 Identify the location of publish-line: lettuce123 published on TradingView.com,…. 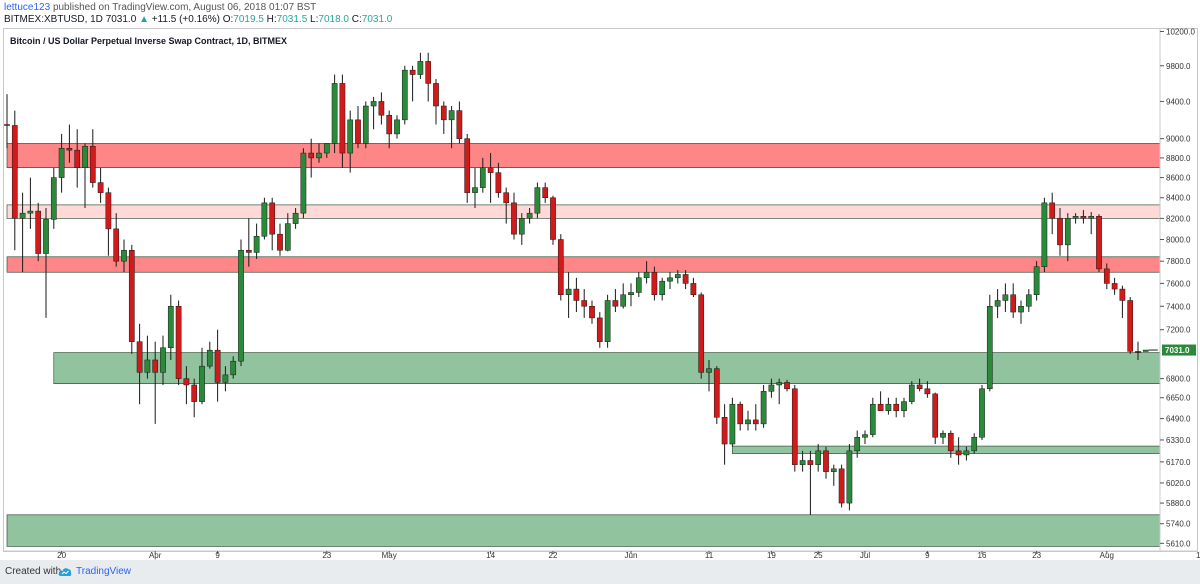
(160, 7).